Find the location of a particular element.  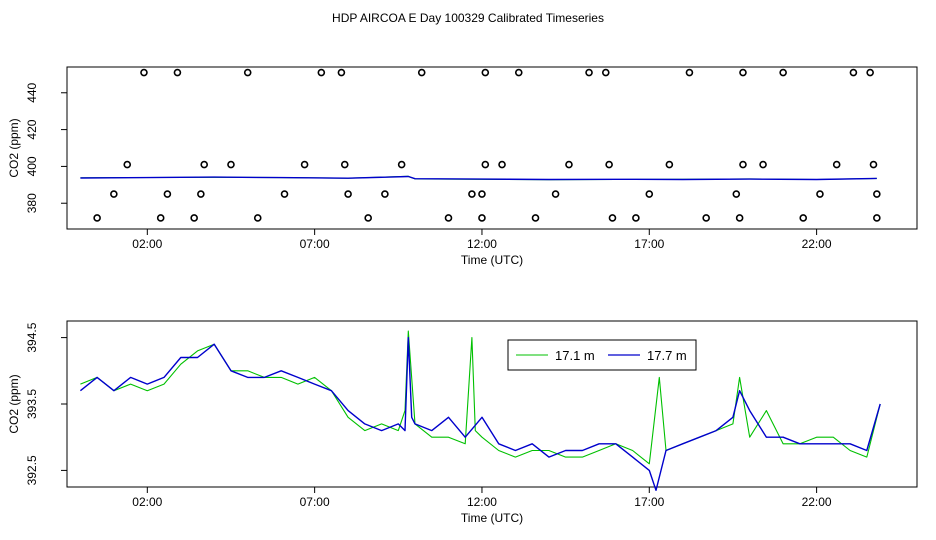

y-tick-label: 392.5 is located at coordinates (32, 470).